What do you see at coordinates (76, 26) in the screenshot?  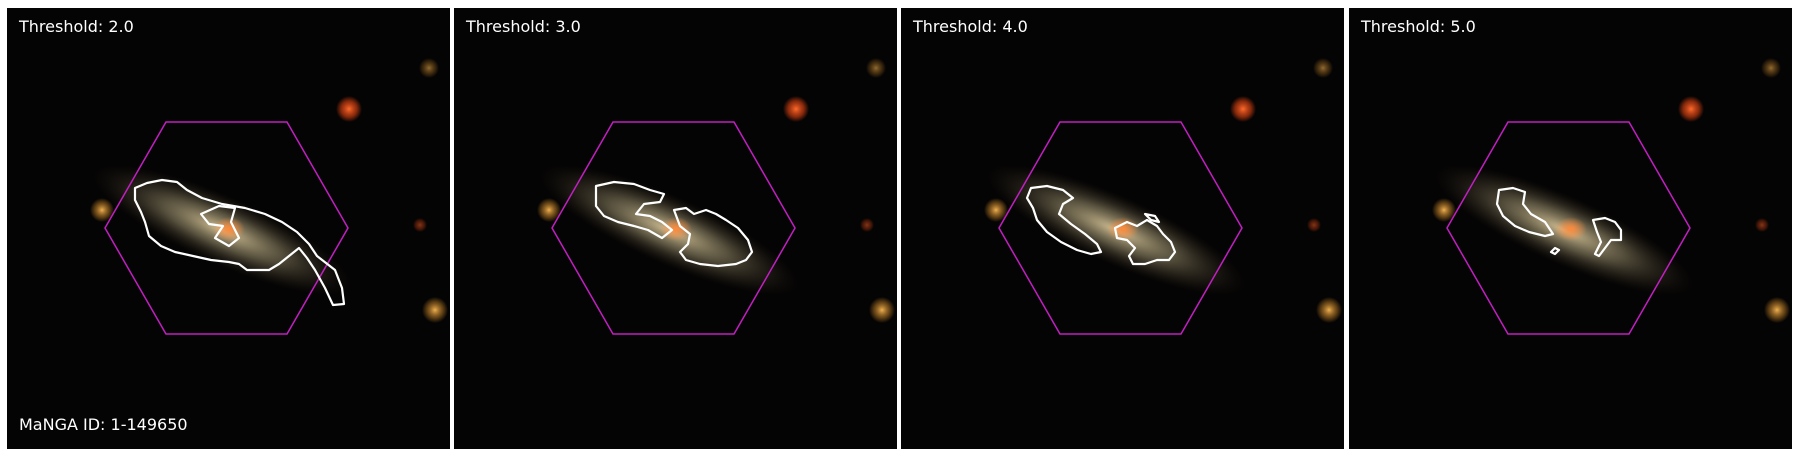 I see `threshold-label: Threshold: 2.0` at bounding box center [76, 26].